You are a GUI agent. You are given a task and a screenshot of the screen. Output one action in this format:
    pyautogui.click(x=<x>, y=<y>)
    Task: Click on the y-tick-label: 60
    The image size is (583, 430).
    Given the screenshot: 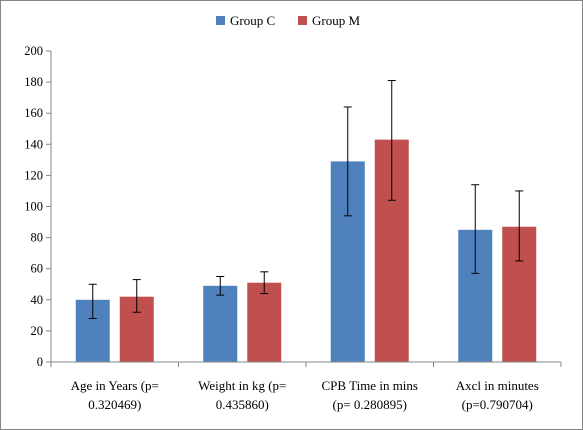 What is the action you would take?
    pyautogui.click(x=37, y=269)
    